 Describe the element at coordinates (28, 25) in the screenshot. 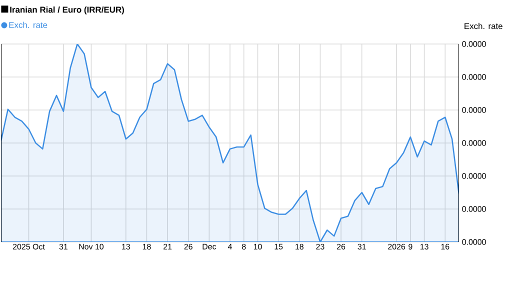

I see `legend-label: Exch. rate` at that location.